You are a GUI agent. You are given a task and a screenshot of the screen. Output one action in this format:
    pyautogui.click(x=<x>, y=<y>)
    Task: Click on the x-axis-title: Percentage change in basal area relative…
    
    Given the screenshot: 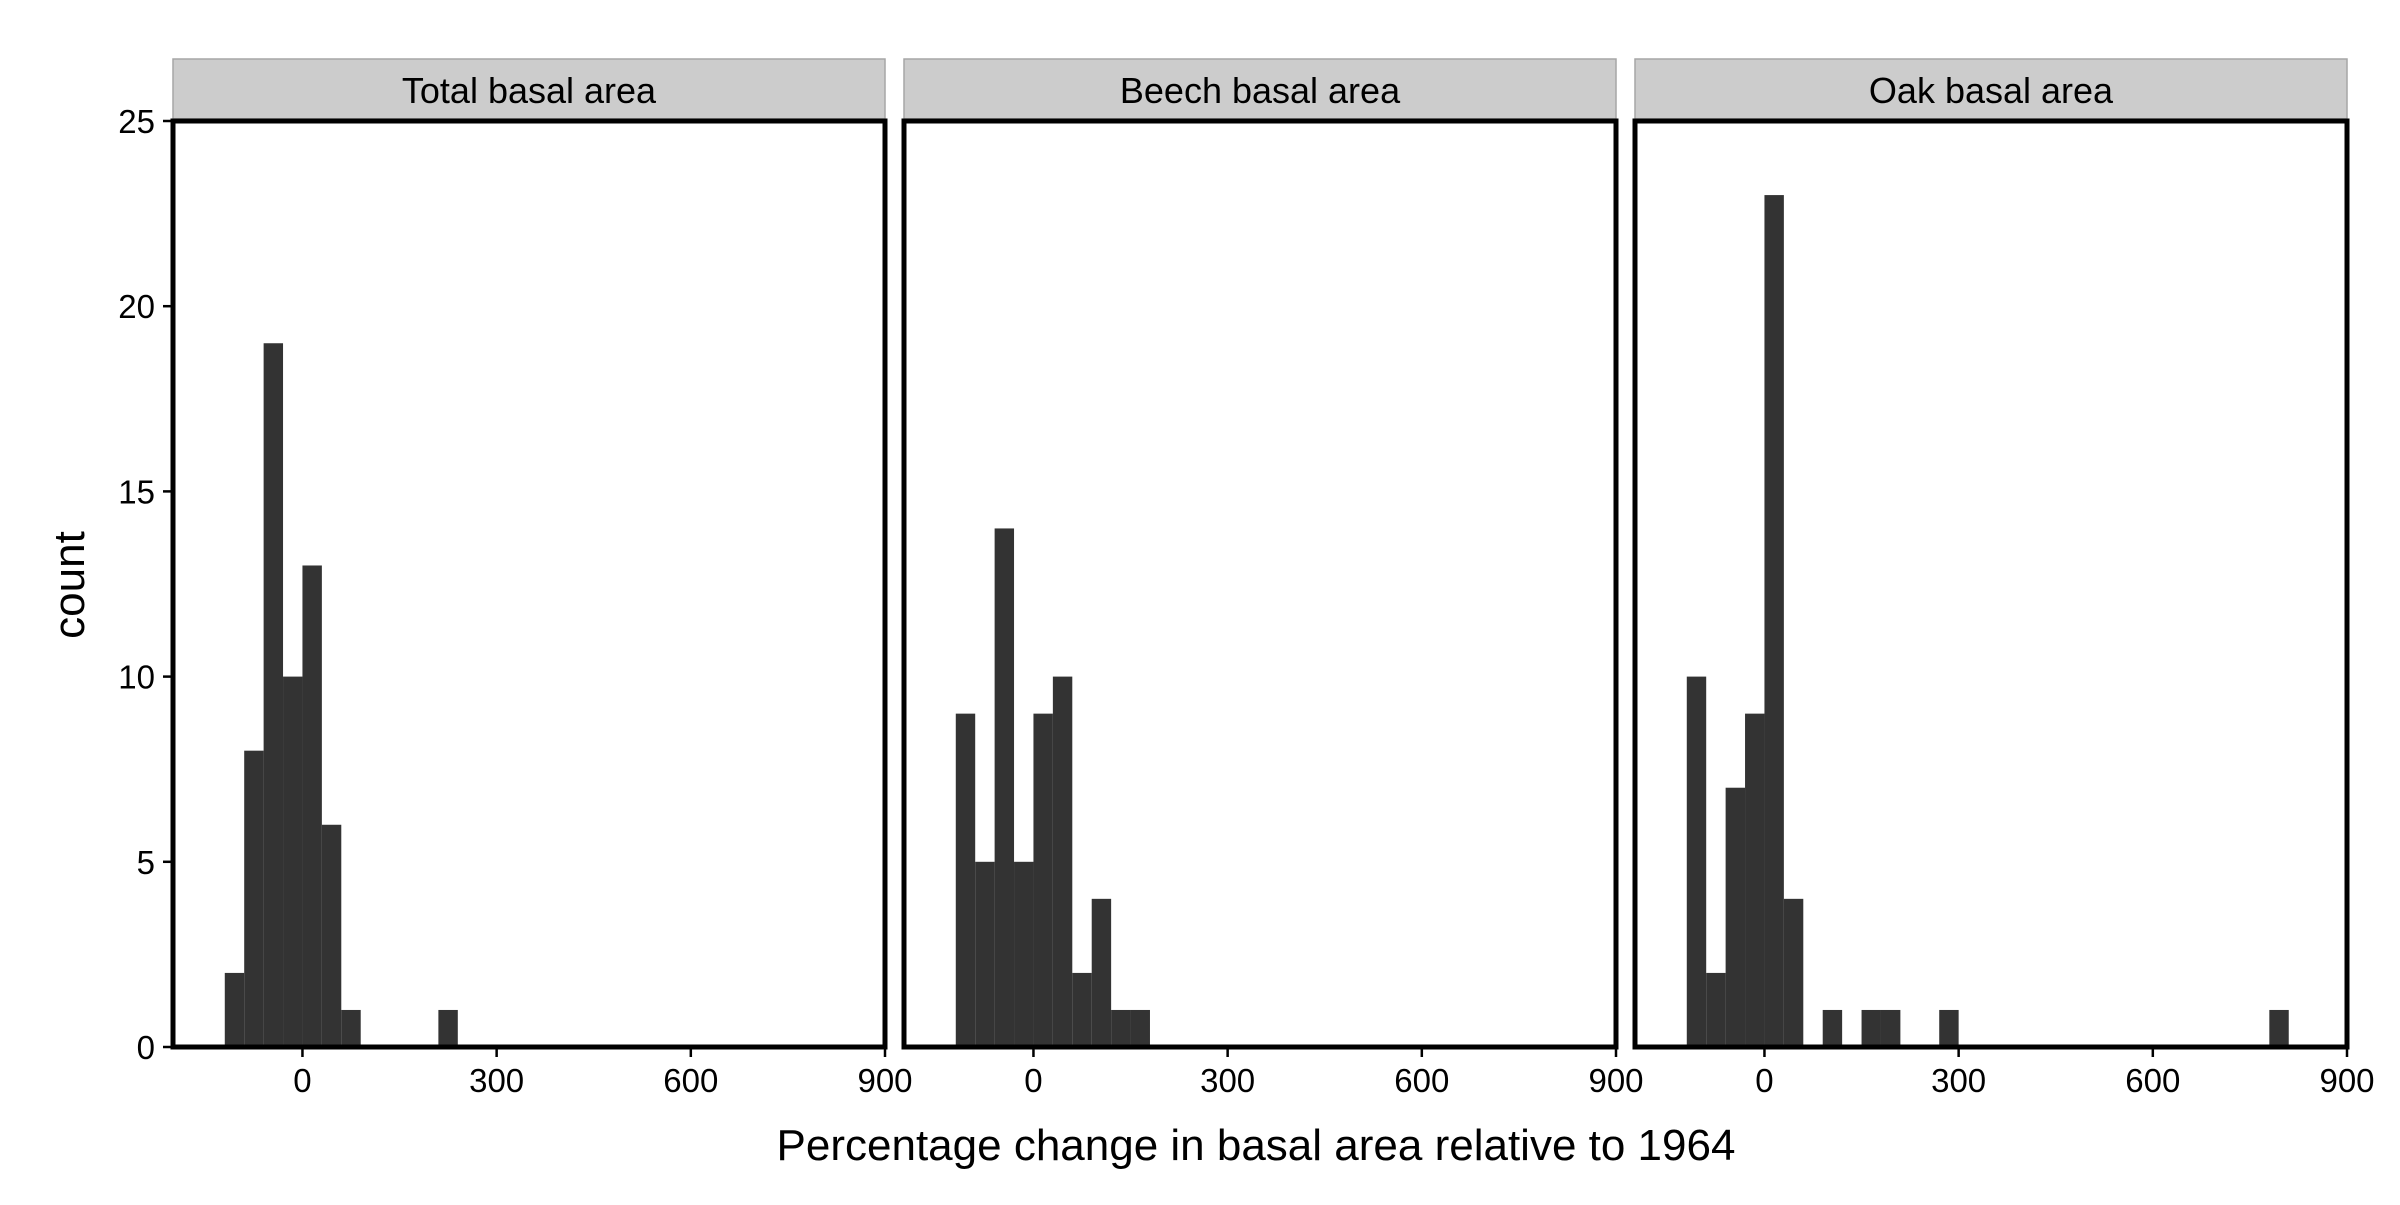 What is the action you would take?
    pyautogui.click(x=1256, y=1145)
    